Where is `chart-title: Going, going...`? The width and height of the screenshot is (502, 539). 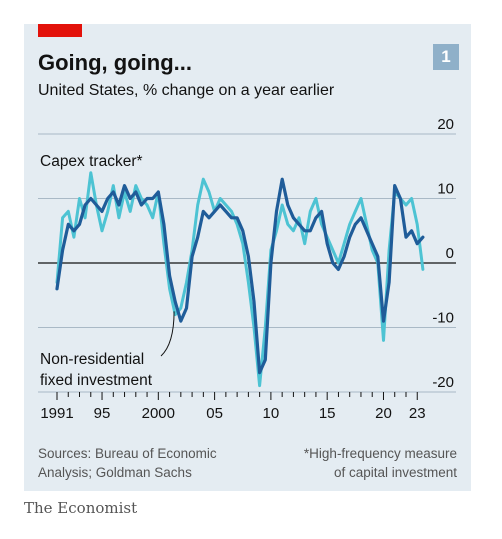
chart-title: Going, going... is located at coordinates (115, 62).